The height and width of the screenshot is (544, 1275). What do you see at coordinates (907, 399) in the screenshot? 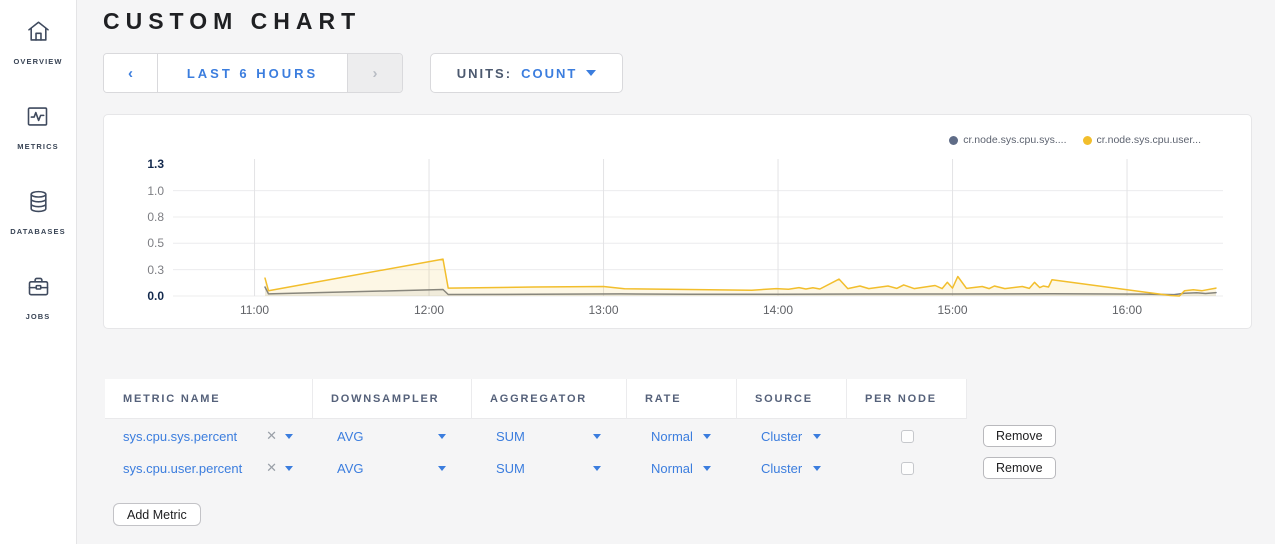
I see `column-header-per-node: PER NODE` at bounding box center [907, 399].